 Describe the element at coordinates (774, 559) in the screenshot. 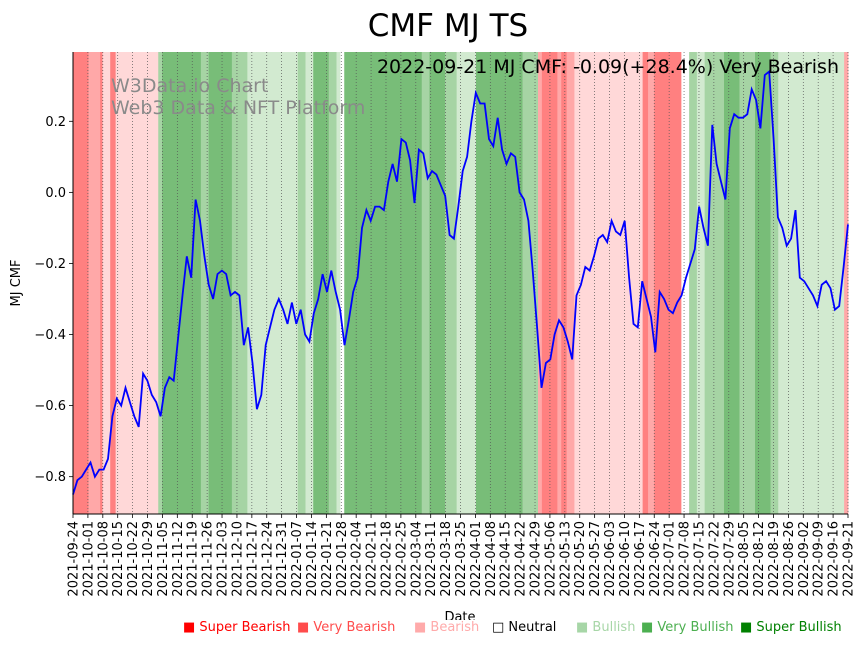

I see `x-tick-label: 2022-08-19` at that location.